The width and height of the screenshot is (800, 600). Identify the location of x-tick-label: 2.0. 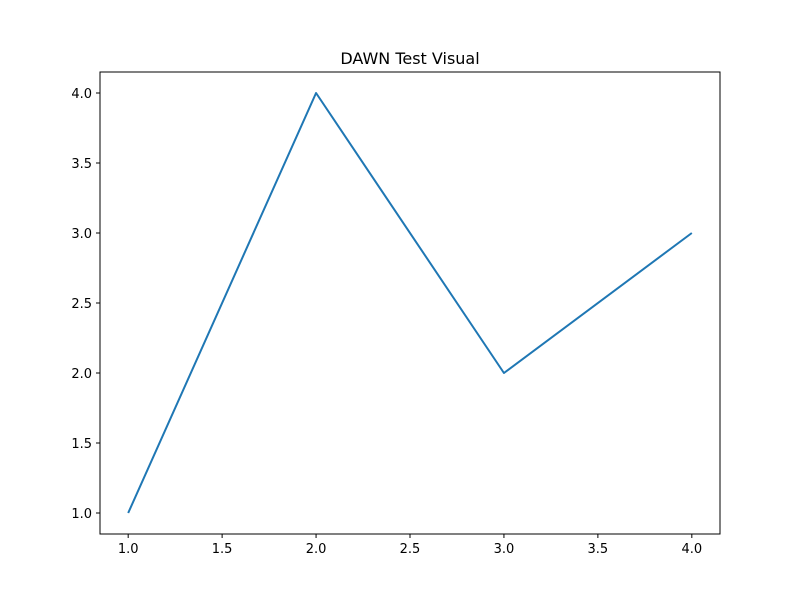
(316, 549).